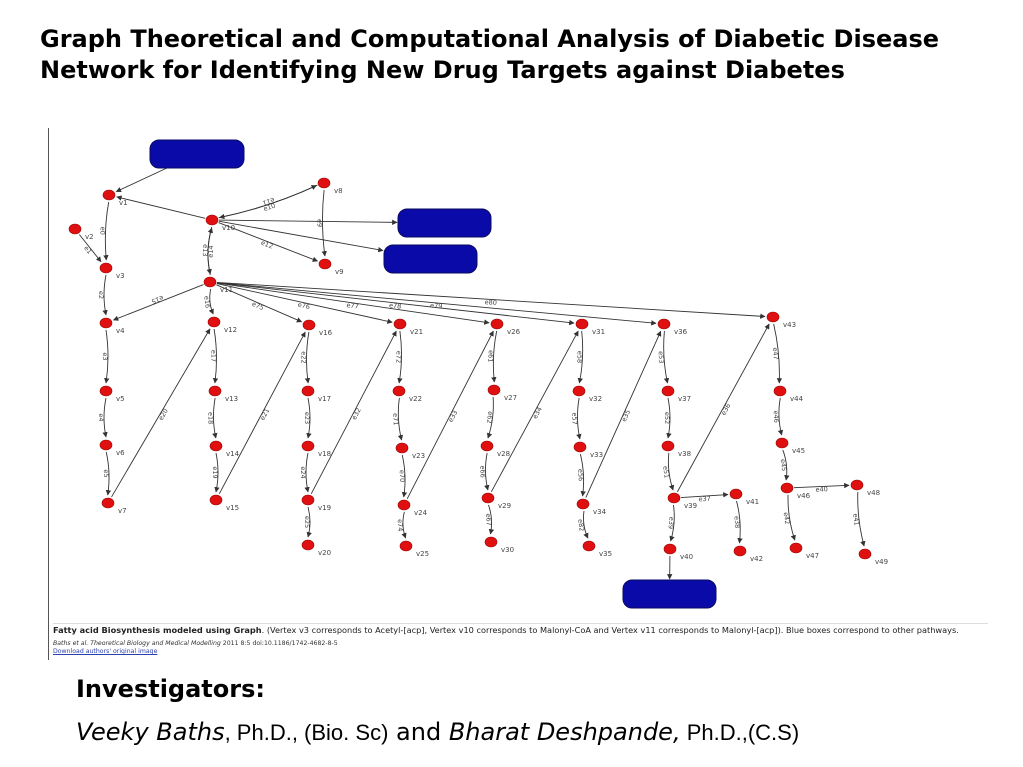  What do you see at coordinates (265, 414) in the screenshot?
I see `edge-label: e21` at bounding box center [265, 414].